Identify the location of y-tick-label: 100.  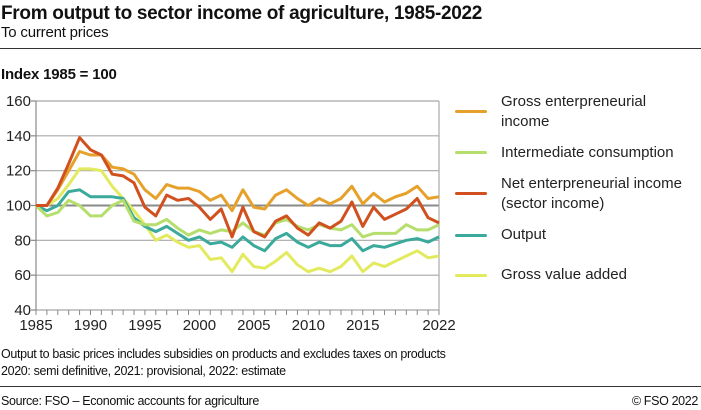
(18, 206).